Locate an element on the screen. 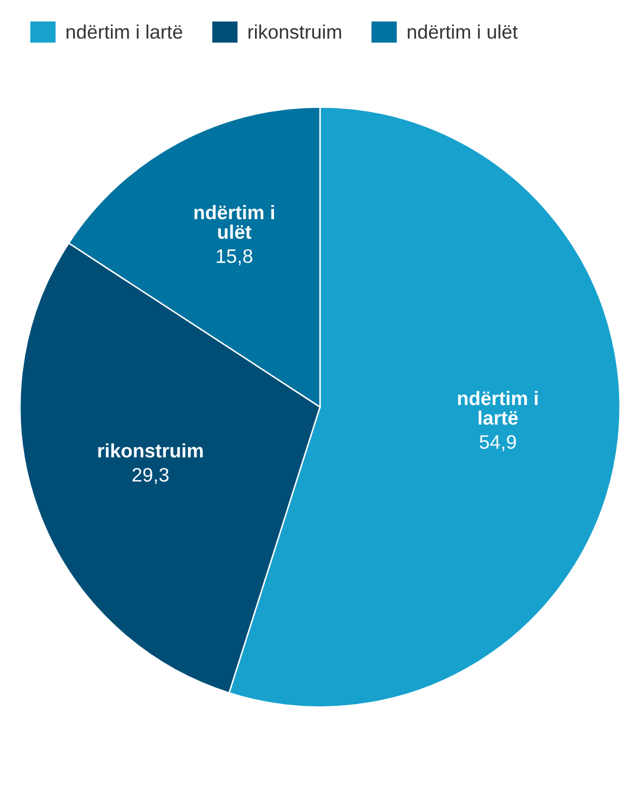  legend-label: ndërtim i lartë is located at coordinates (124, 31).